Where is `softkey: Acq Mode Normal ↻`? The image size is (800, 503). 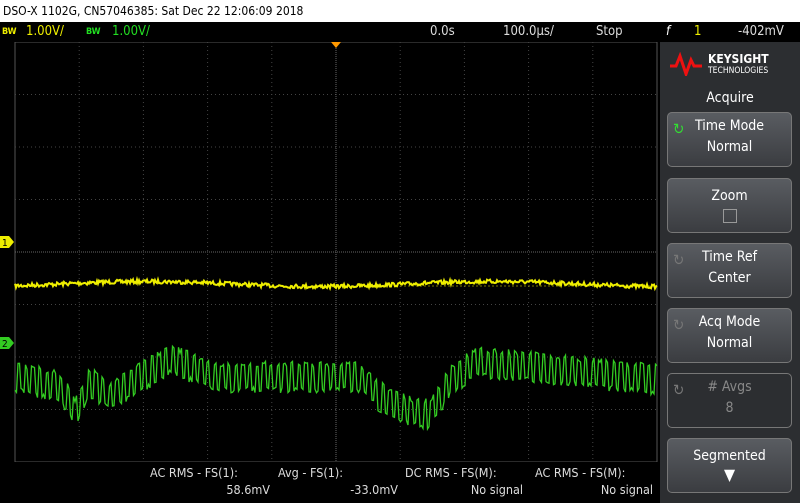
softkey: Acq Mode Normal ↻ is located at coordinates (729, 335).